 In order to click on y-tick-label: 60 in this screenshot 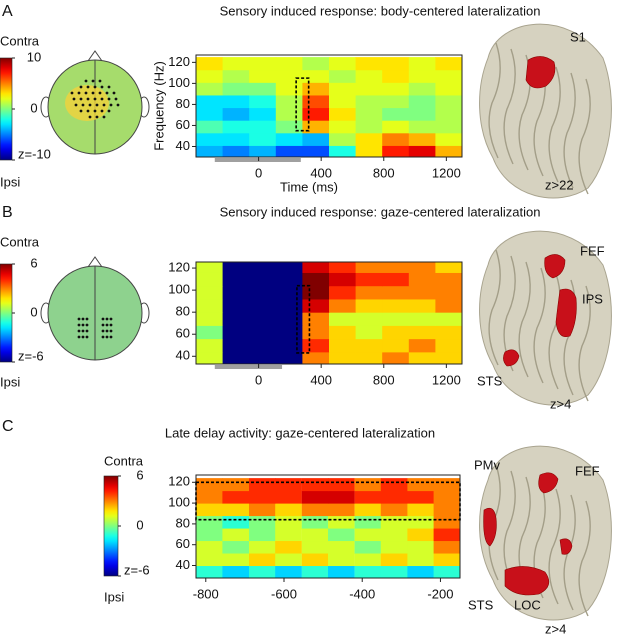, I will do `click(183, 124)`.